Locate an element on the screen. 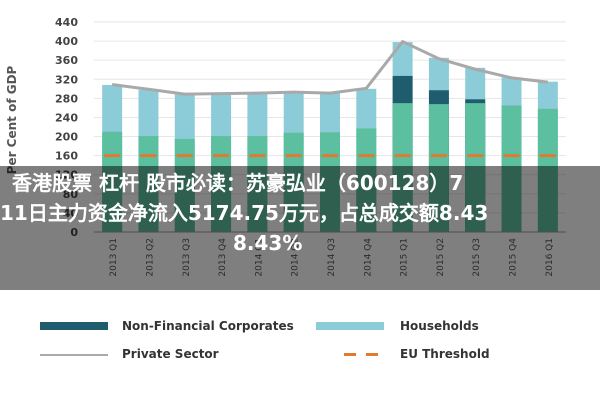 The height and width of the screenshot is (400, 600). private-sector-line is located at coordinates (330, 67).